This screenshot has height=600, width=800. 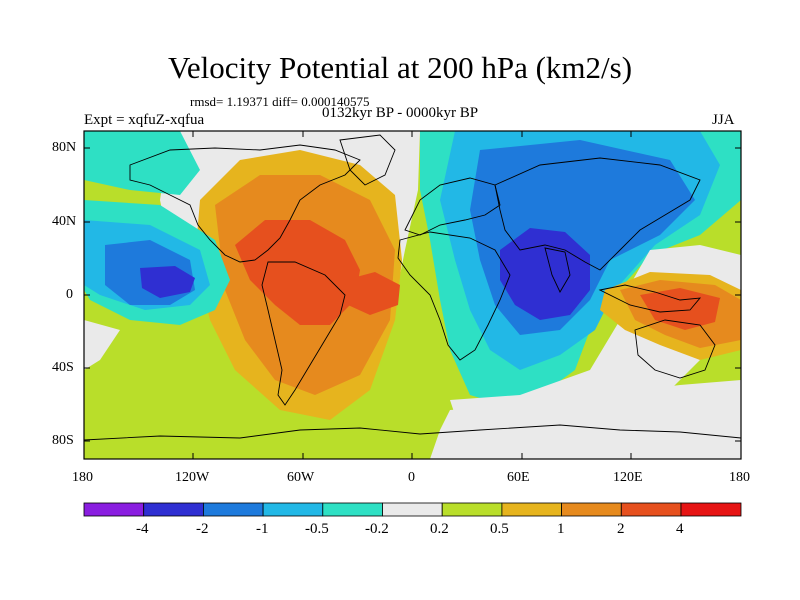 What do you see at coordinates (280, 101) in the screenshot?
I see `stats-line: rmsd= 1.19371 diff= 0.000140575` at bounding box center [280, 101].